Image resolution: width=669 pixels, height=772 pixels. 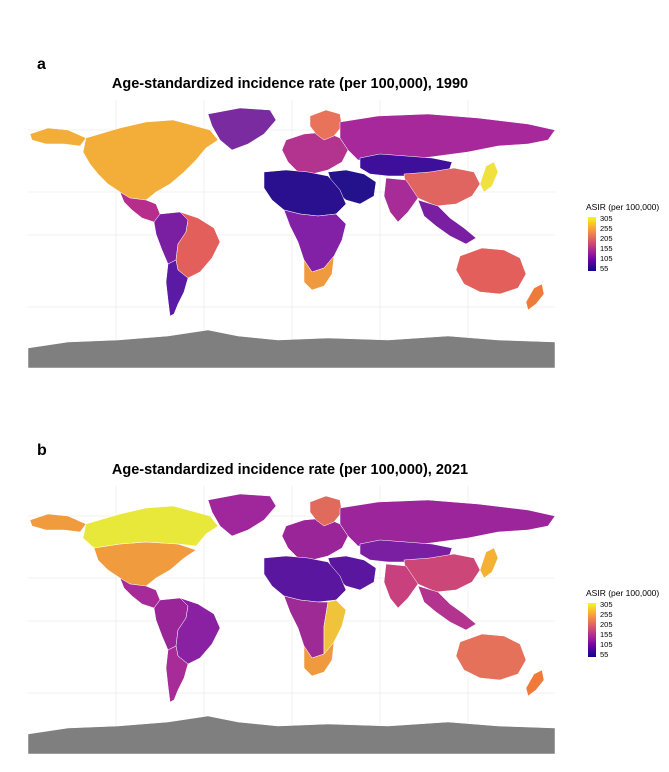 I want to click on panel-letter: a, so click(x=41, y=64).